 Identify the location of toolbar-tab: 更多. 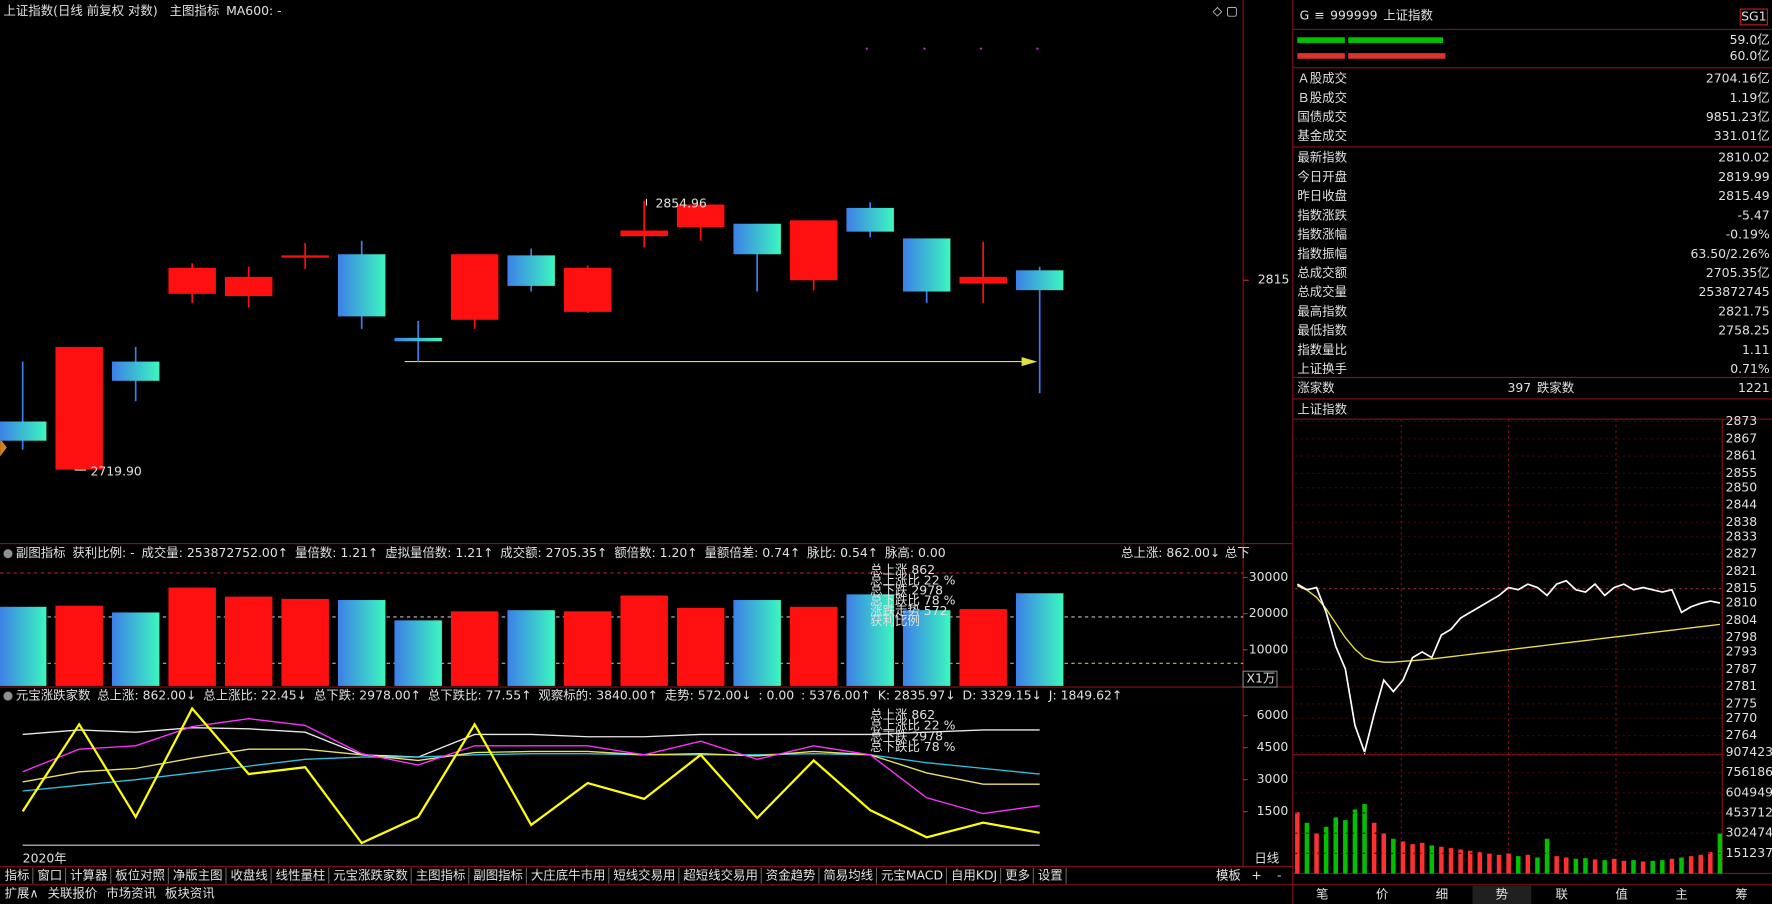
(1017, 874).